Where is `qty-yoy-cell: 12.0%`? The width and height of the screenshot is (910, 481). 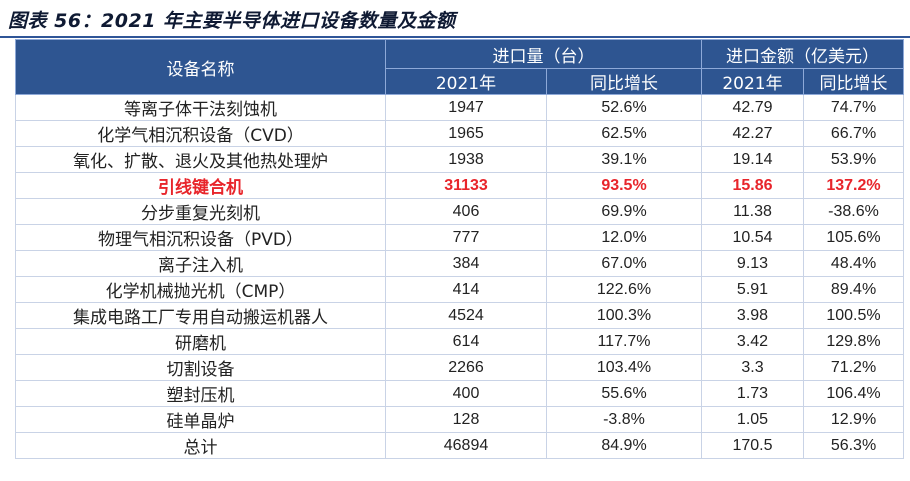
qty-yoy-cell: 12.0% is located at coordinates (624, 237).